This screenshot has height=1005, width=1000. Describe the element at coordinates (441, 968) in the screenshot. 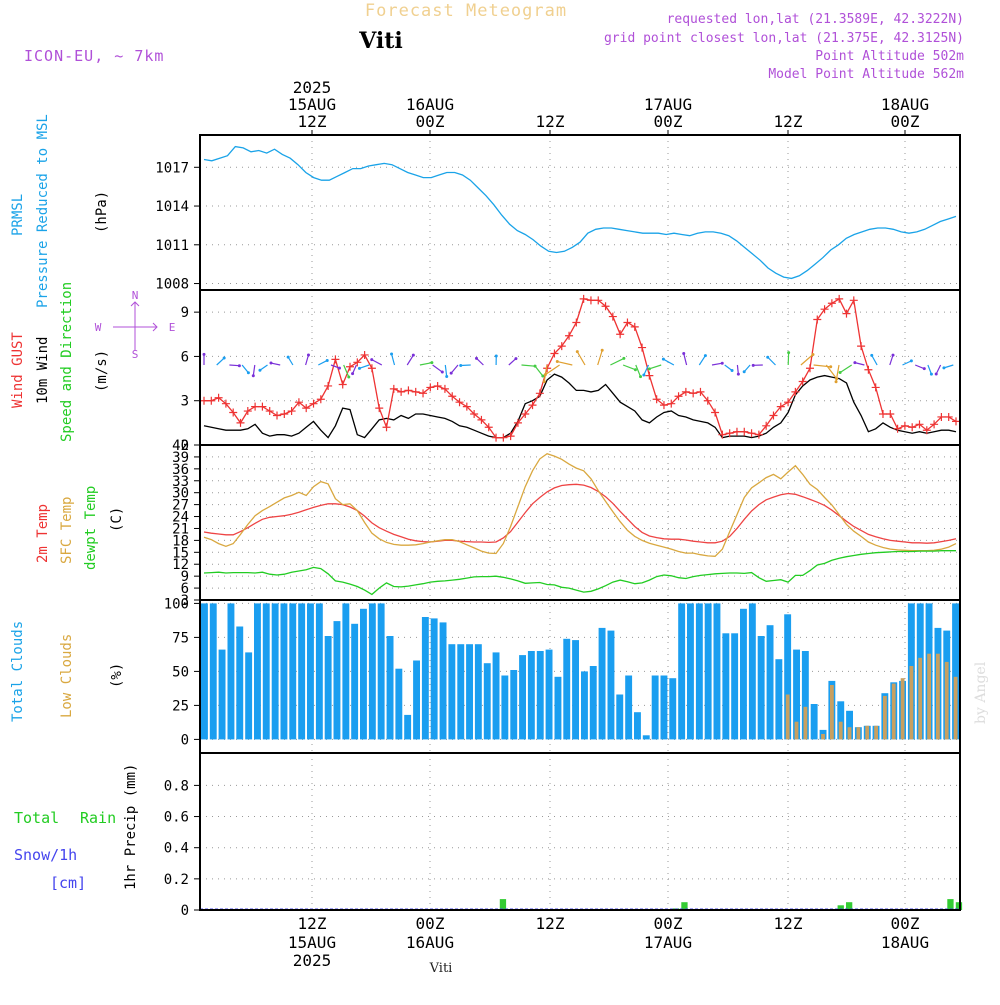

I see `footer-station: Viti` at that location.